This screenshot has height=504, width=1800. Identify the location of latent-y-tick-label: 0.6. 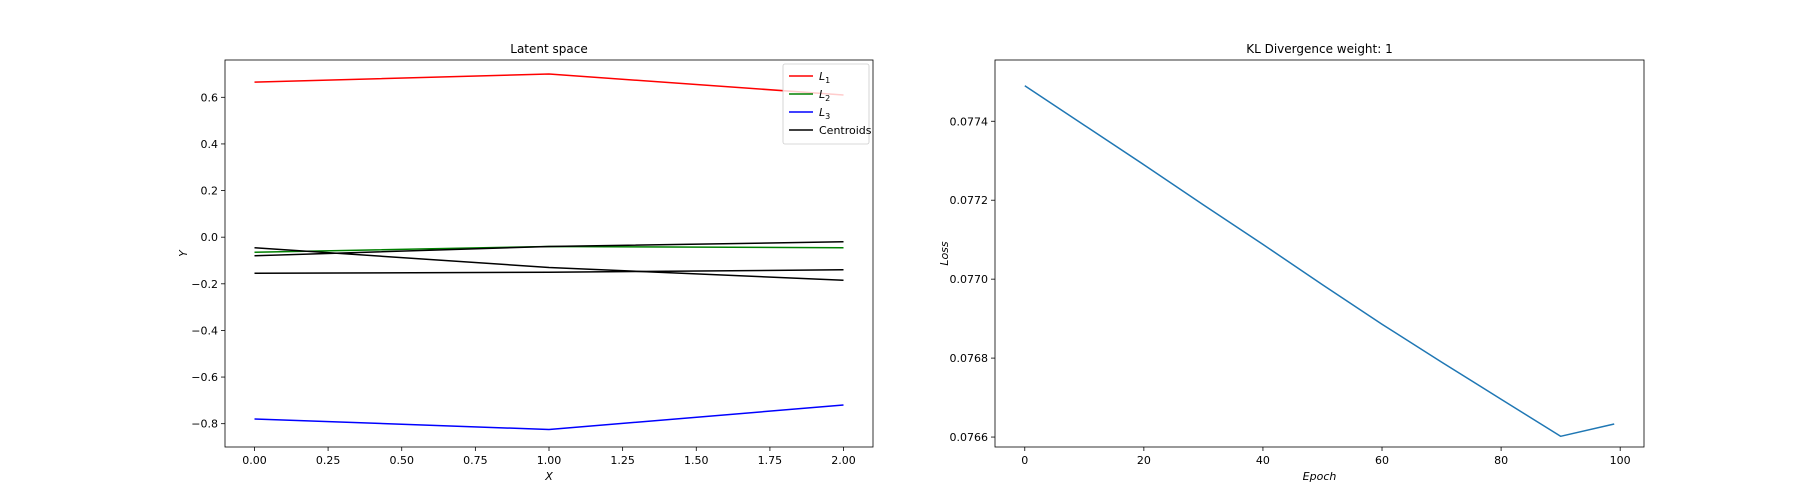
(210, 97).